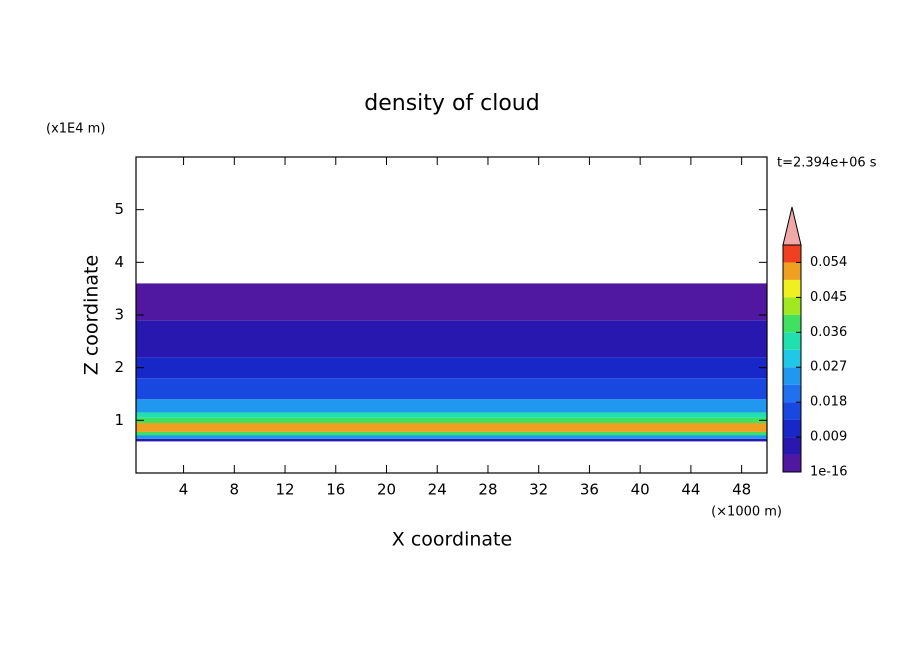 This screenshot has width=904, height=654. I want to click on x-tick-label: 12, so click(284, 490).